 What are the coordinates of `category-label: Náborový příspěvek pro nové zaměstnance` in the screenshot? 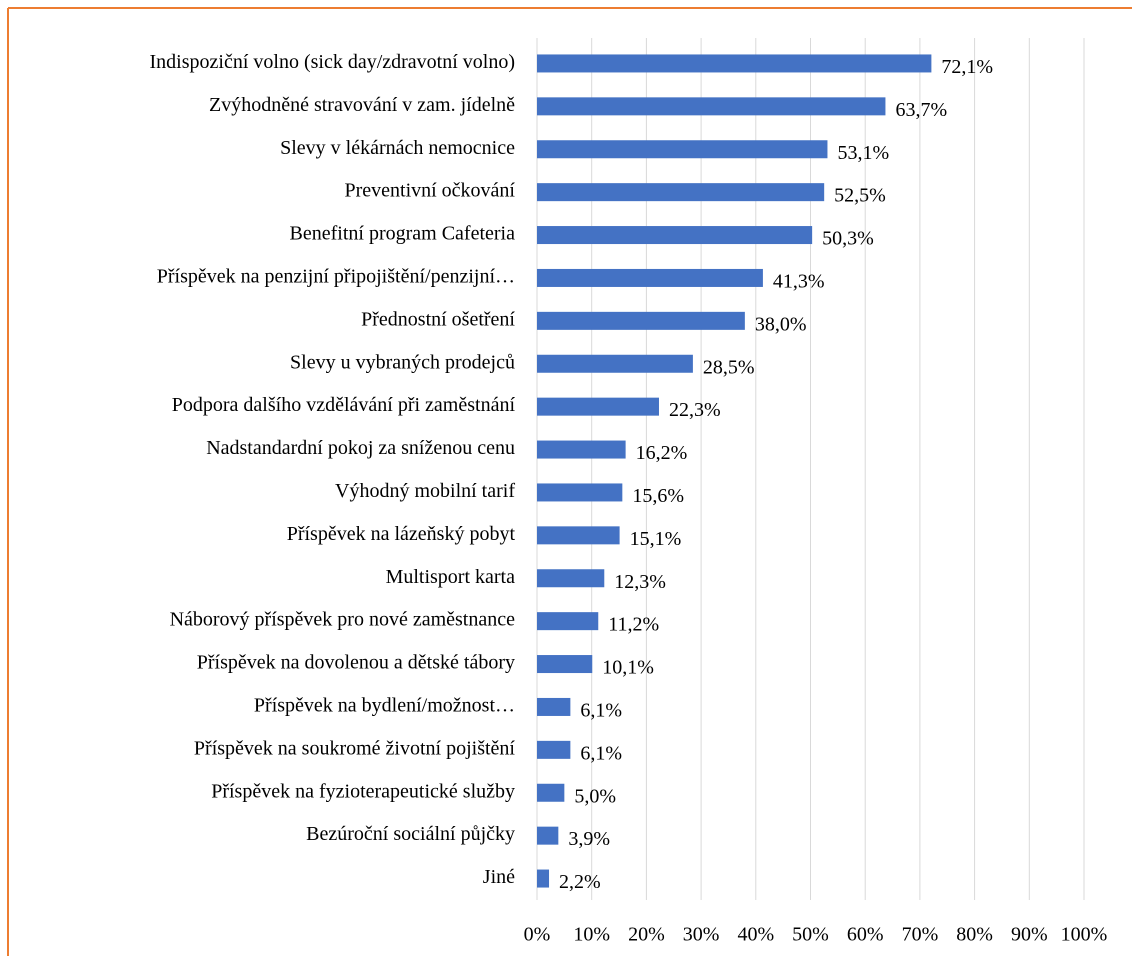 It's located at (343, 620).